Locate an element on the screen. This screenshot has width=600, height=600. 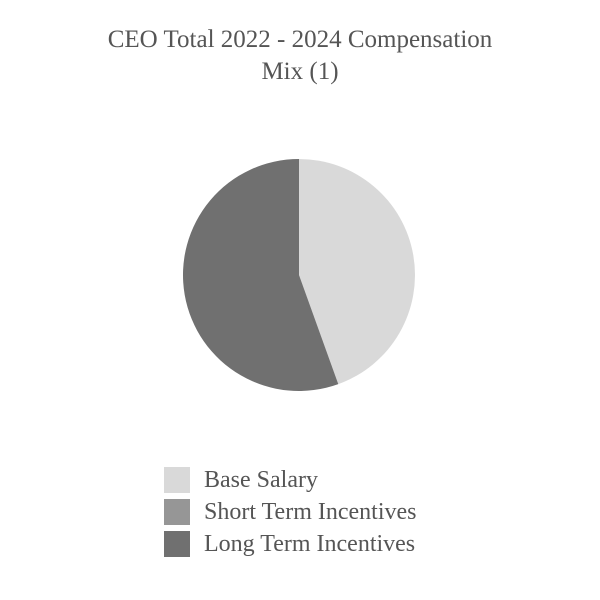
legend-label-long-term-incentives: Long Term Incentives is located at coordinates (310, 543).